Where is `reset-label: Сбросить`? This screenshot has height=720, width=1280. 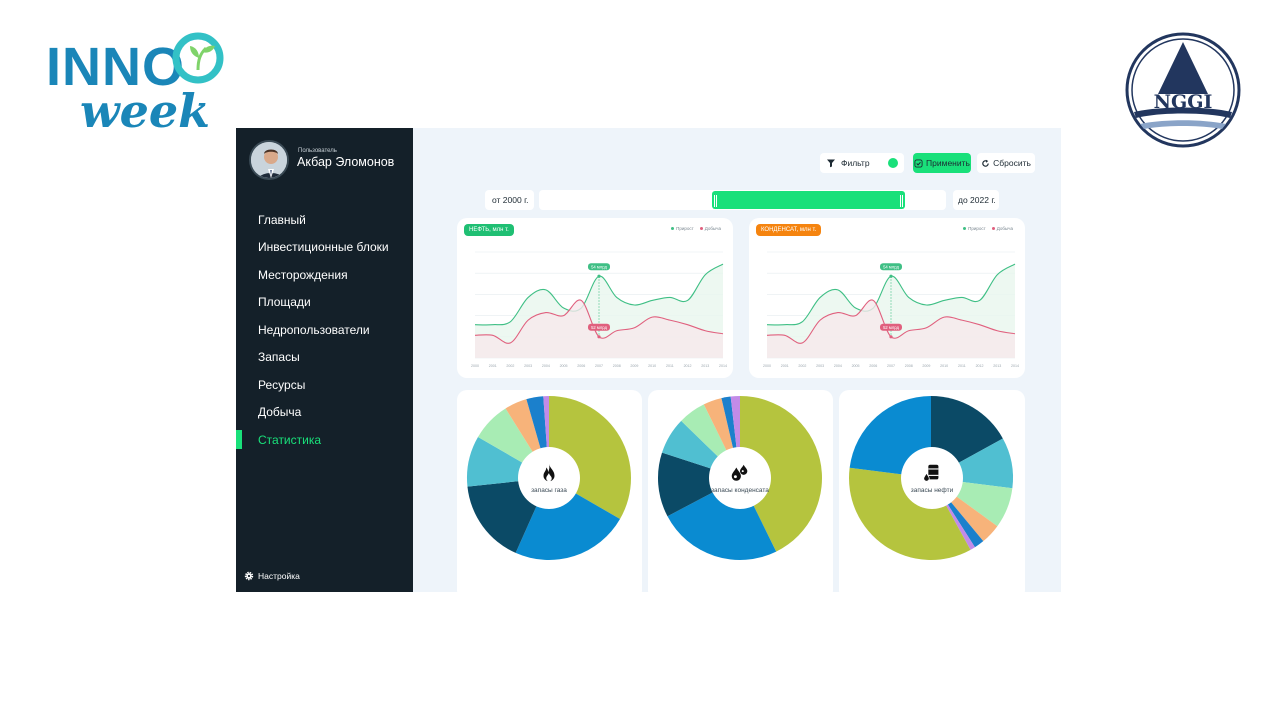
reset-label: Сбросить is located at coordinates (1012, 163).